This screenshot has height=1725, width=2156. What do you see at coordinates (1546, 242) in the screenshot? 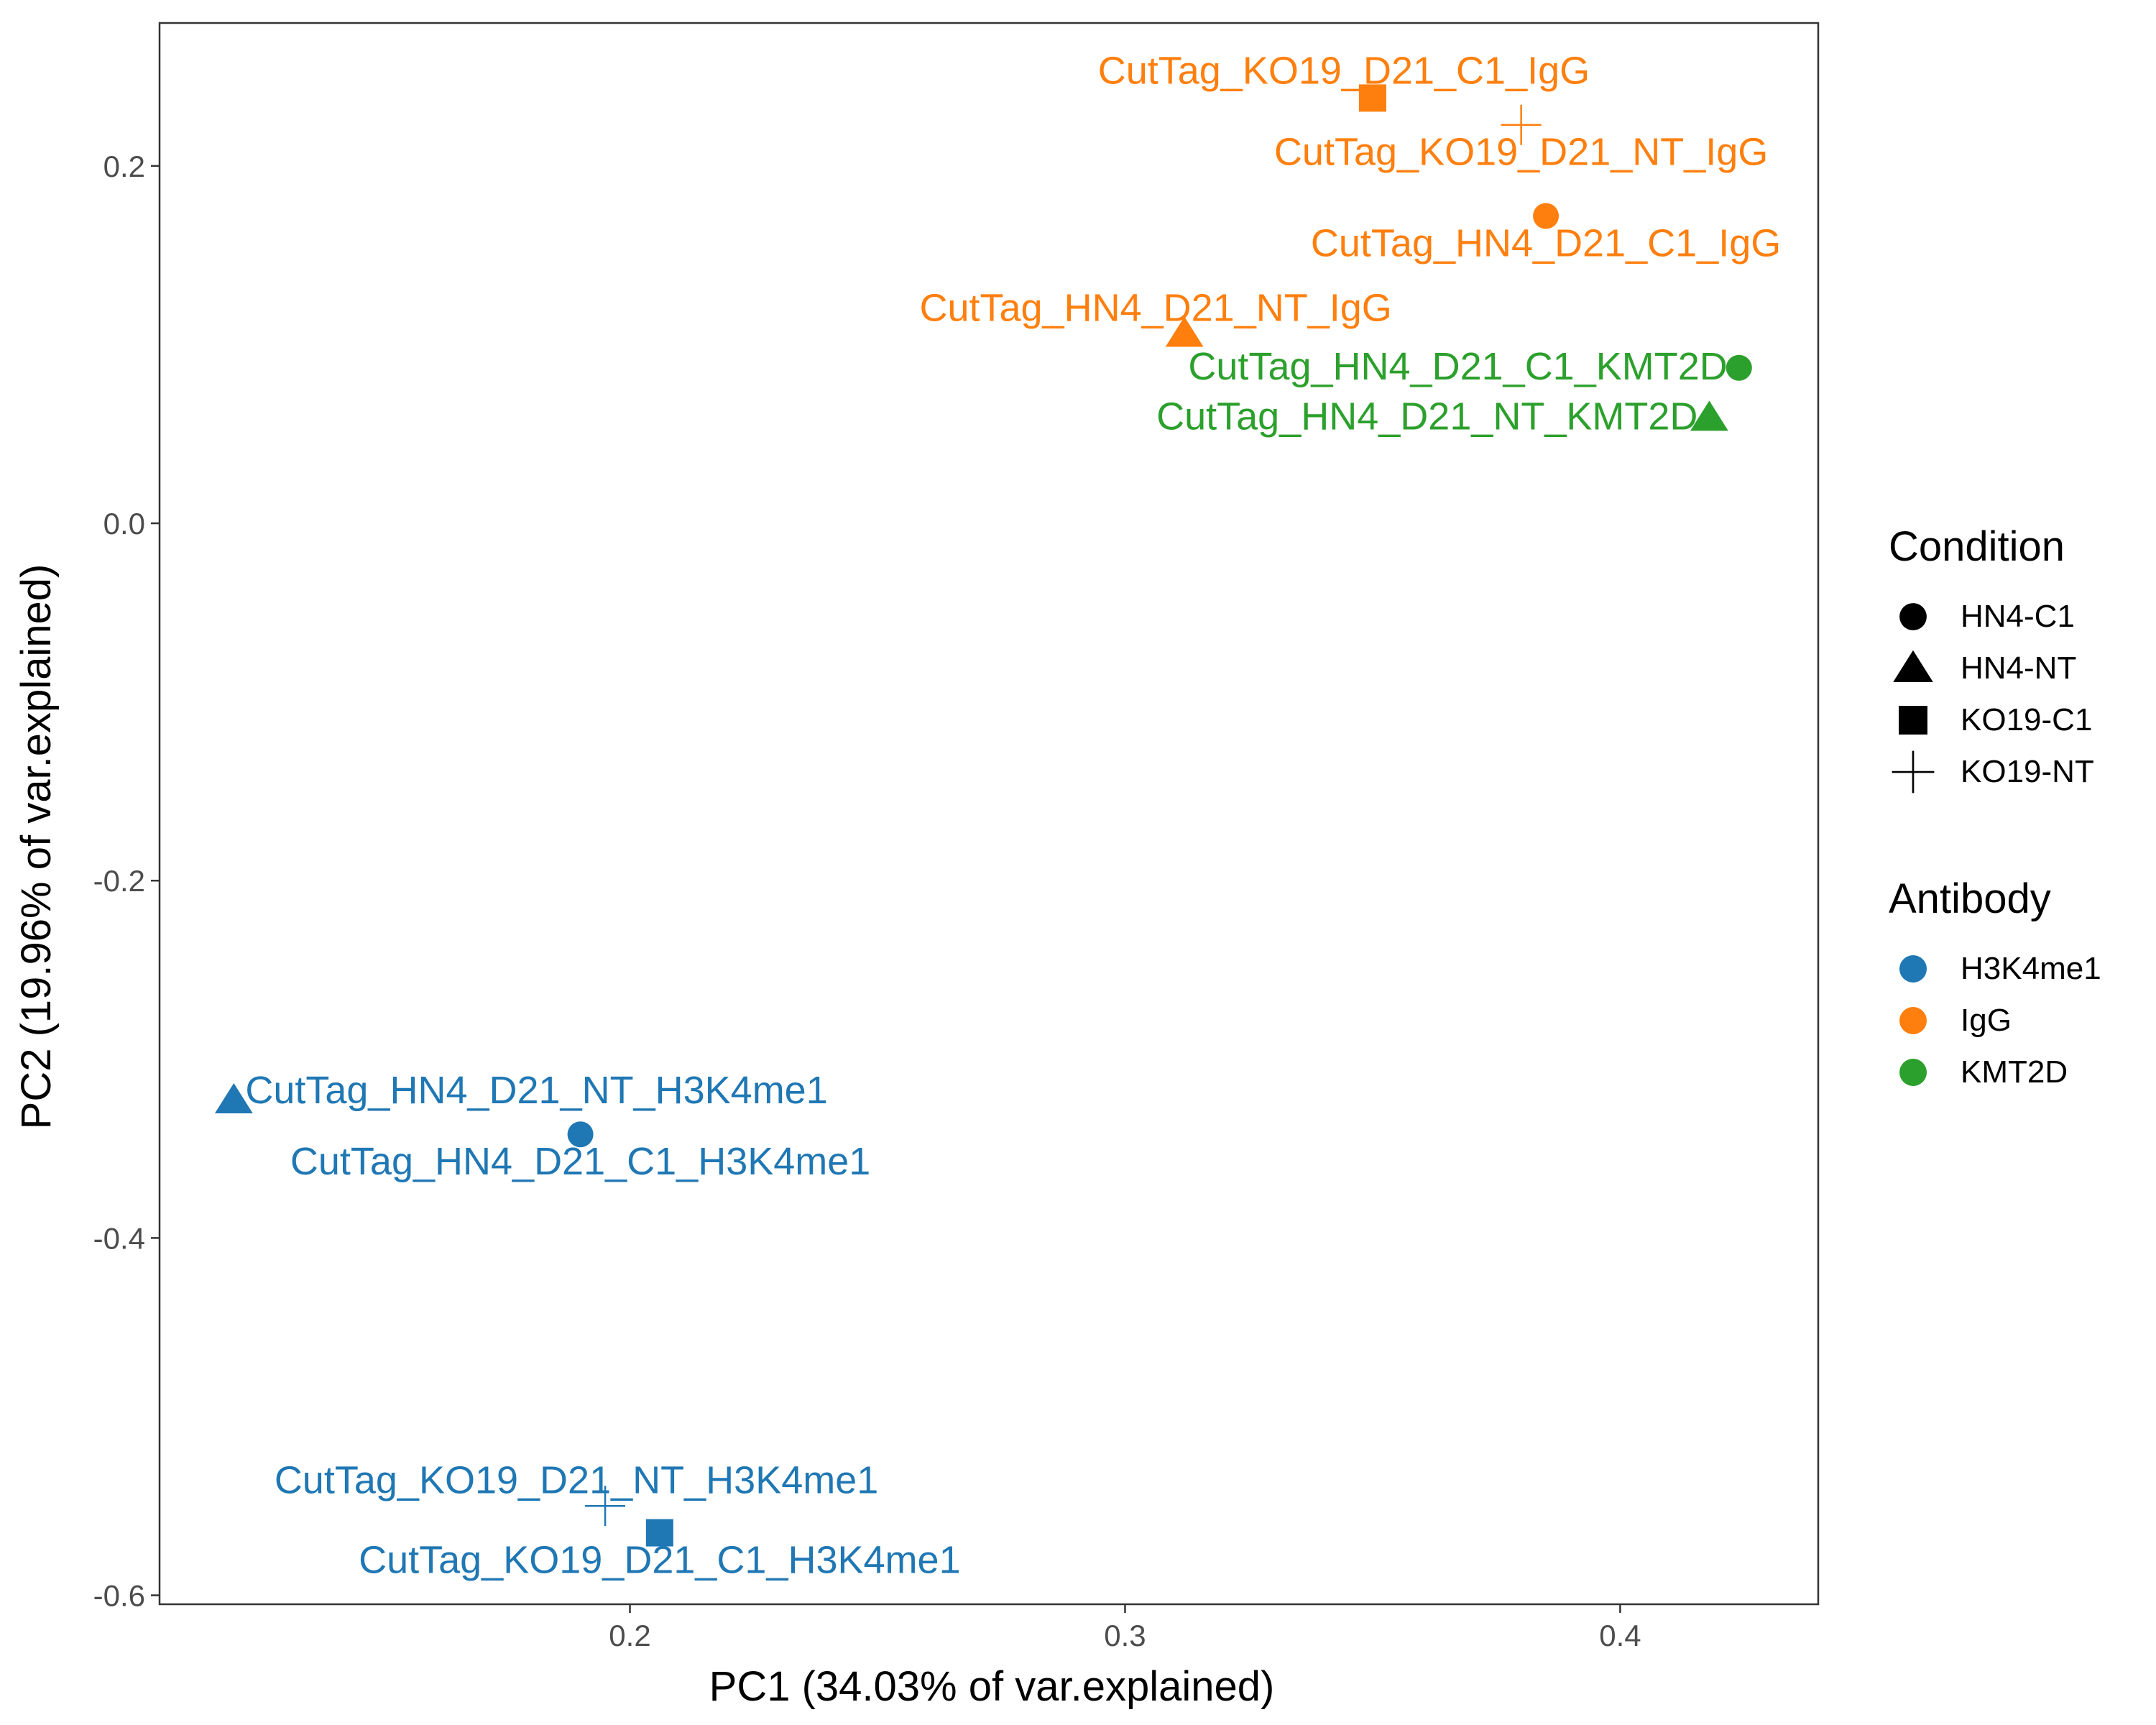
I see `data-label: CutTag_HN4_D21_C1_IgG` at bounding box center [1546, 242].